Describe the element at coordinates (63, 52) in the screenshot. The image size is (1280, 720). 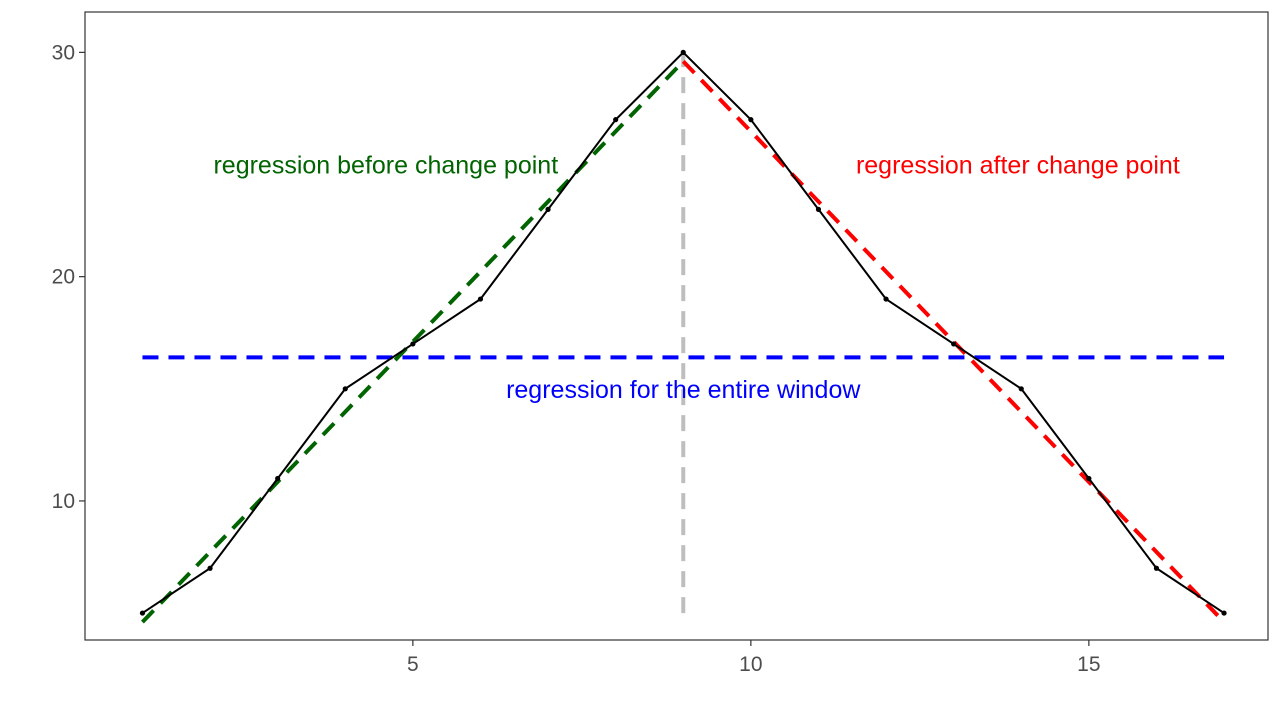
I see `y-tick-label: 30` at that location.